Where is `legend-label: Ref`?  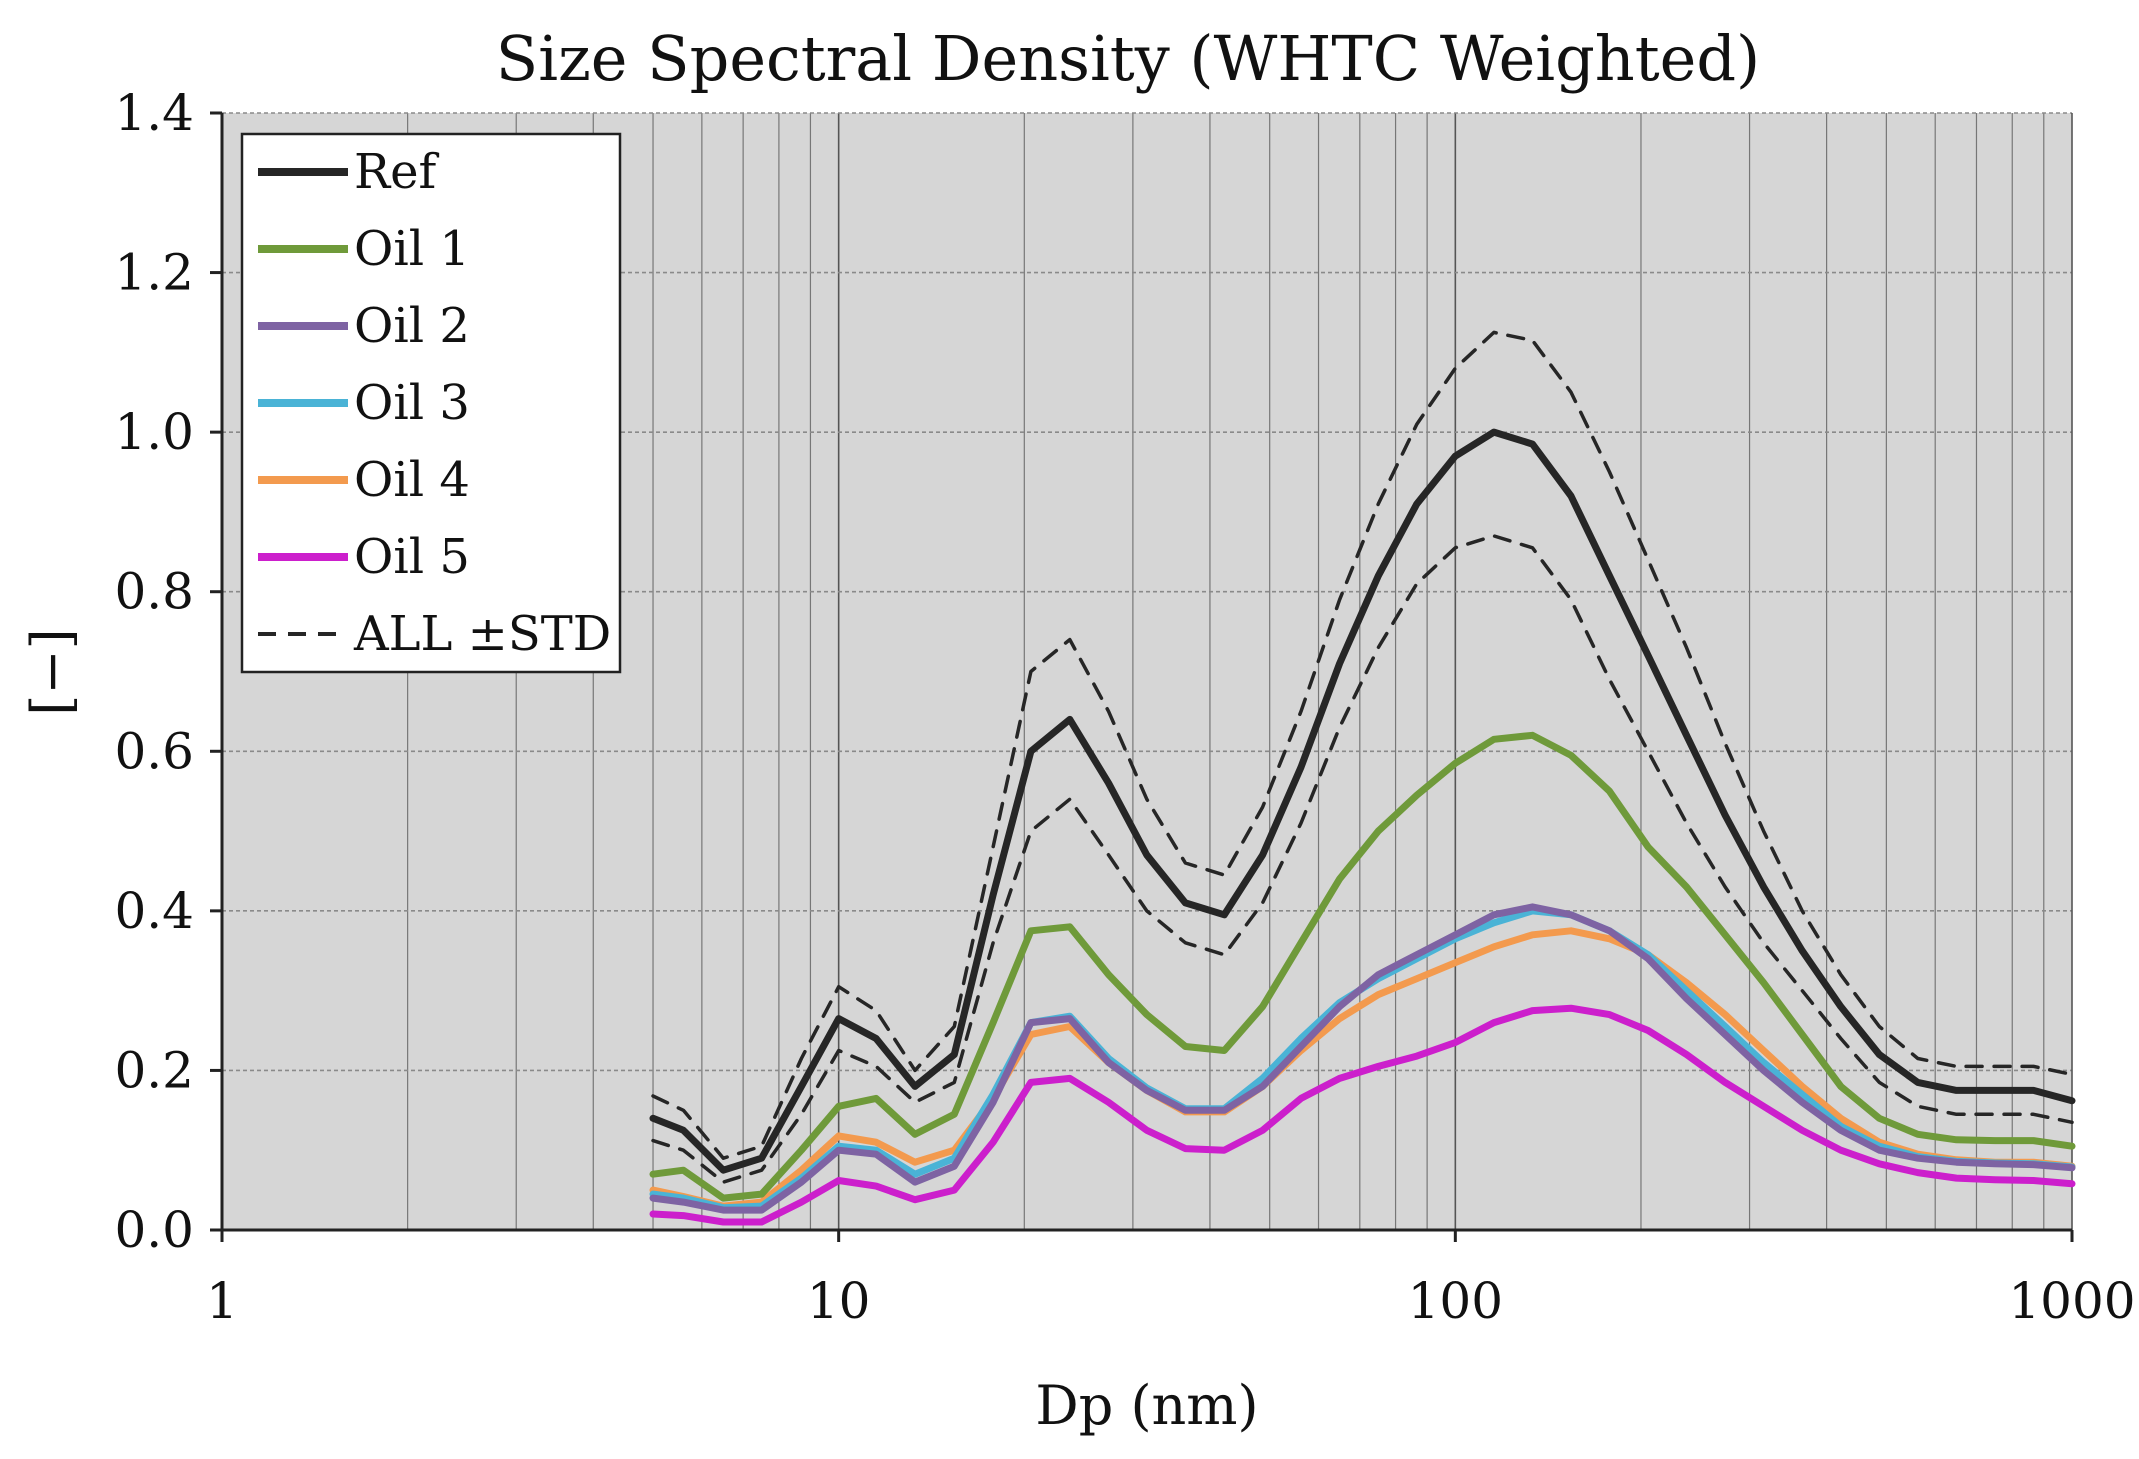 legend-label: Ref is located at coordinates (397, 172).